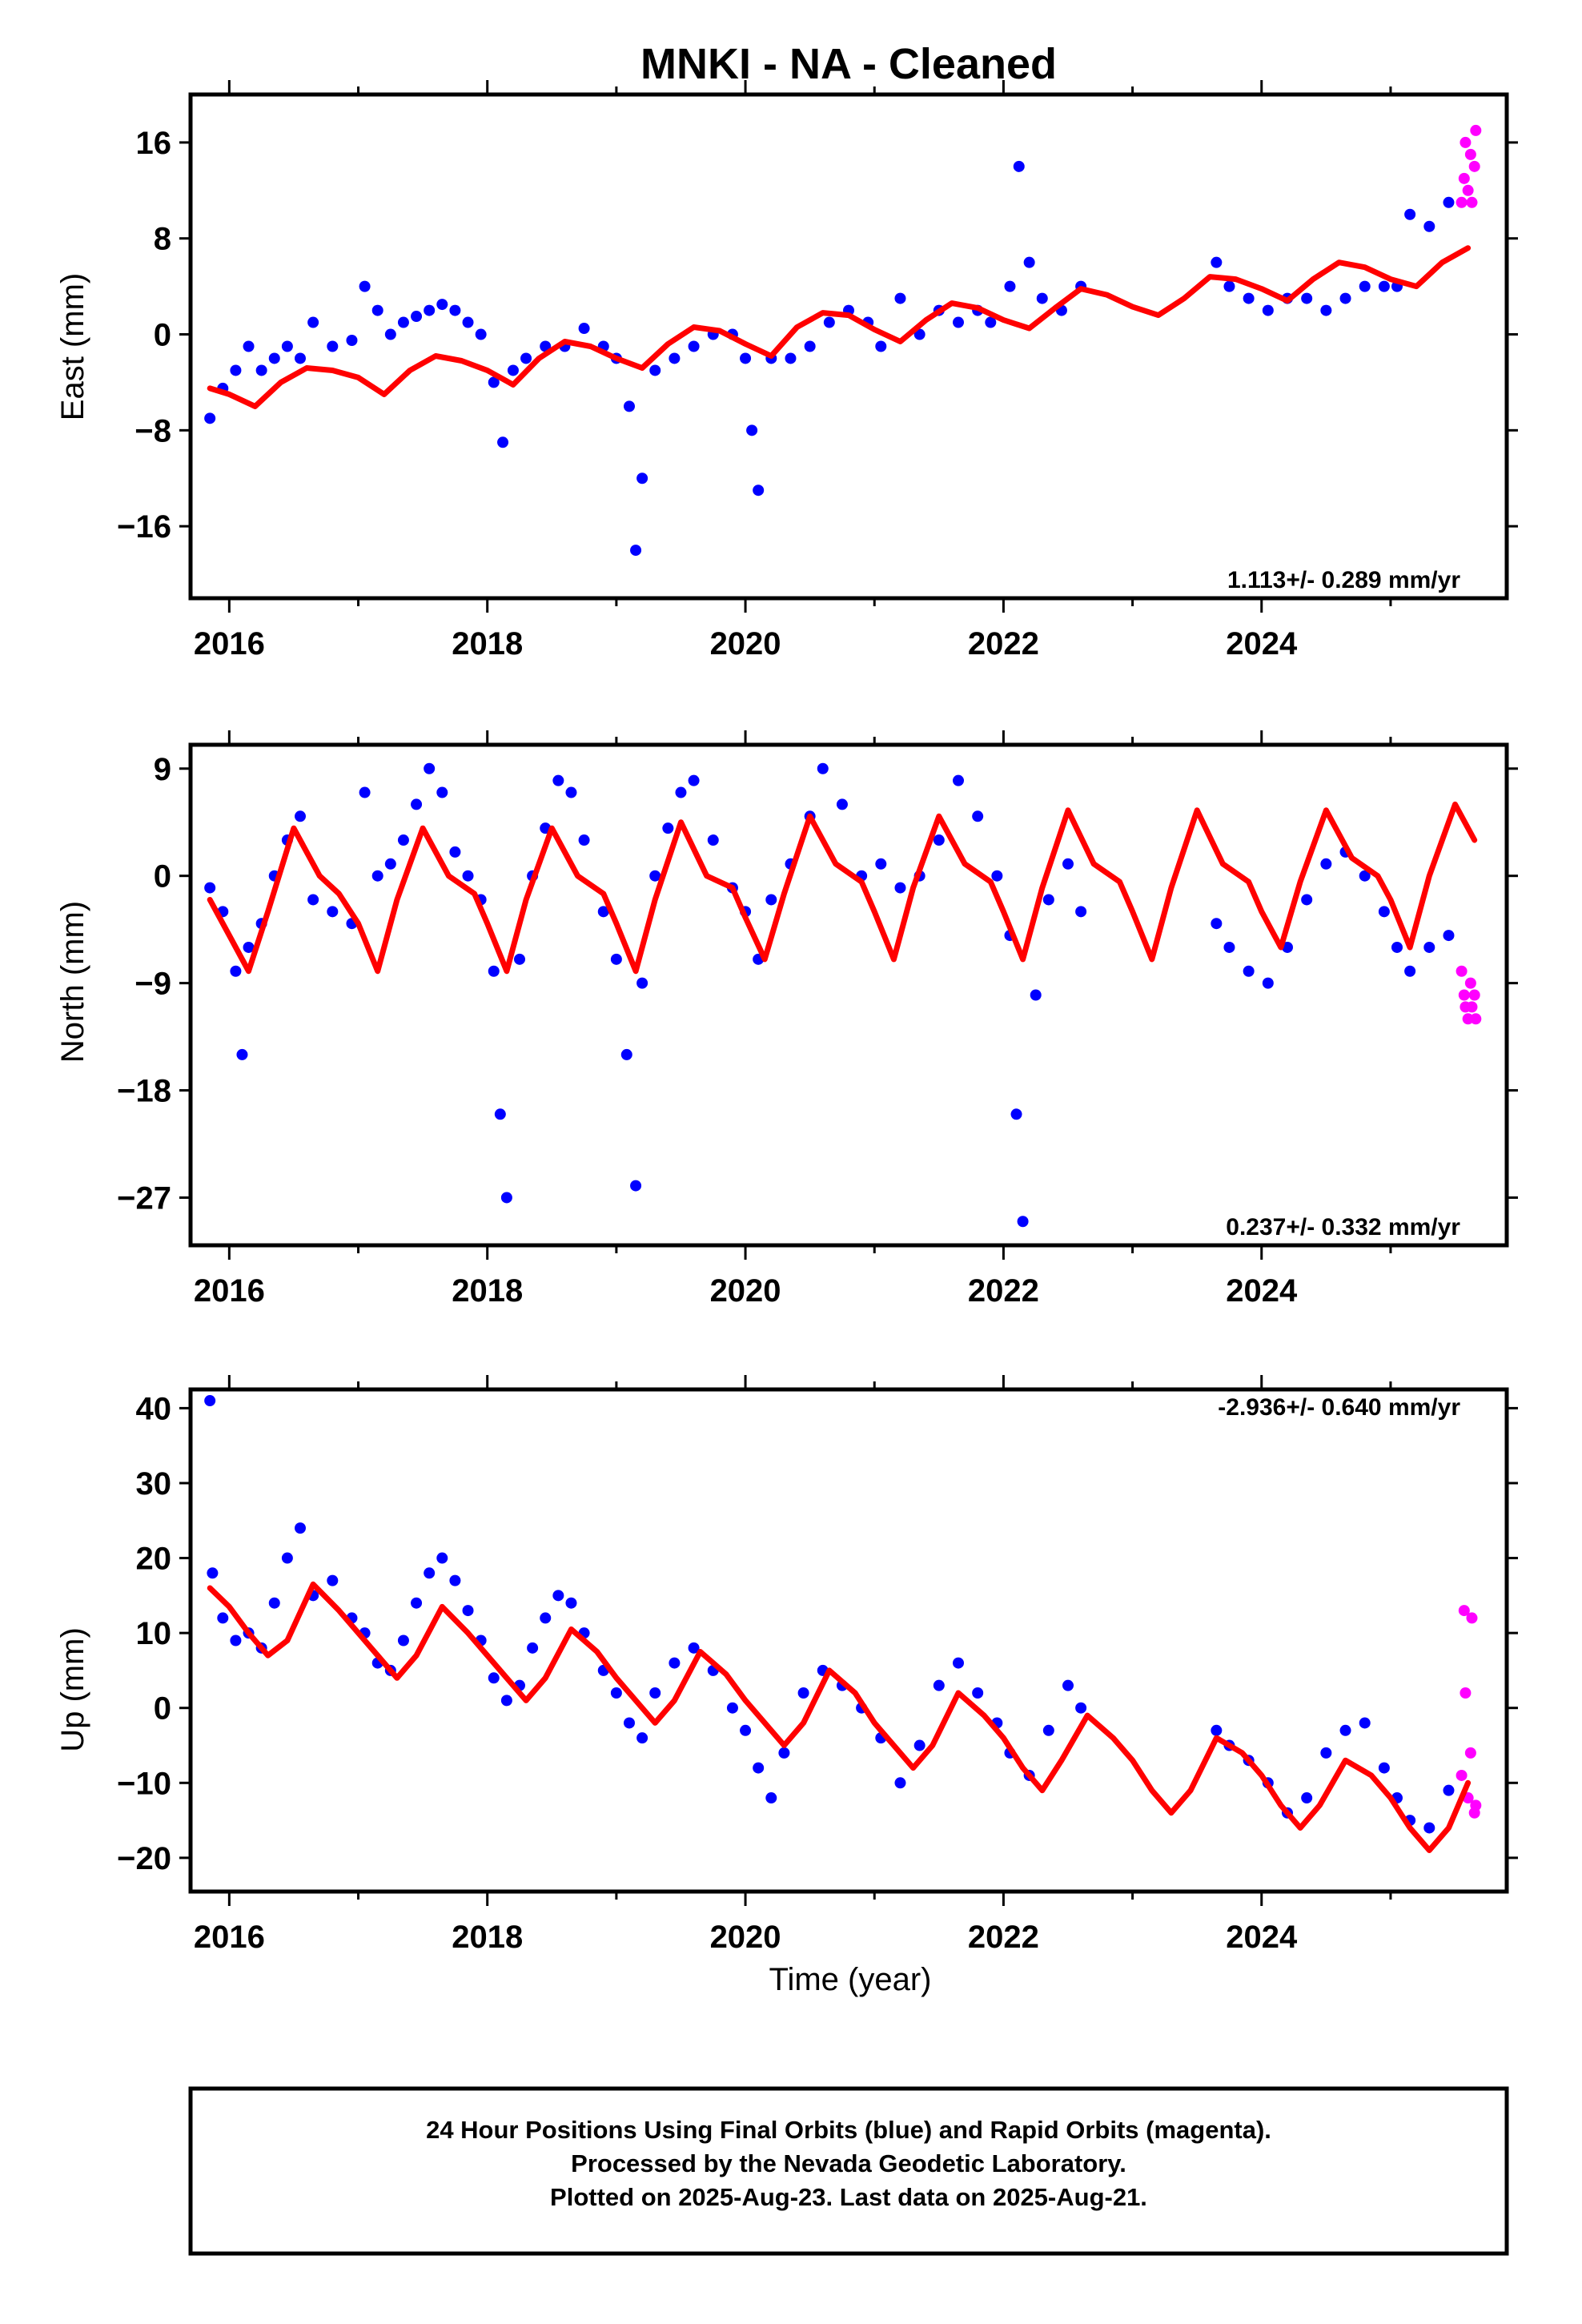 This screenshot has height=2324, width=1582. I want to click on east-y-tick-label: 8, so click(162, 239).